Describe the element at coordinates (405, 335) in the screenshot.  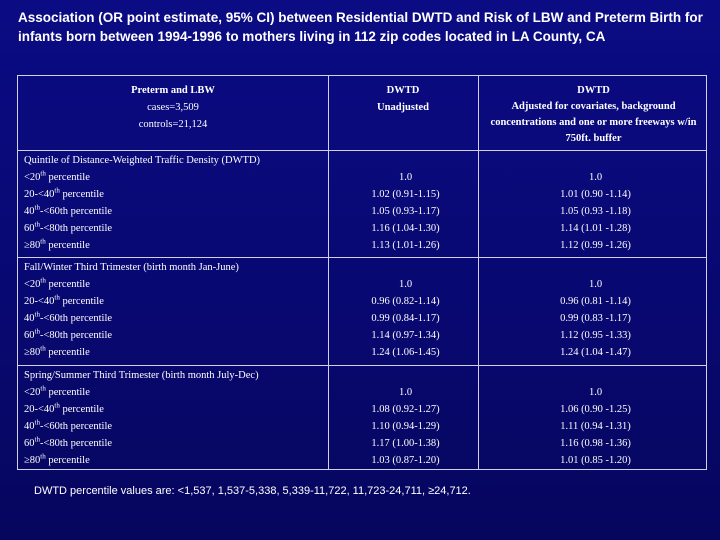
I see `unadjusted-value: 1.14 (0.97-1.34)` at that location.